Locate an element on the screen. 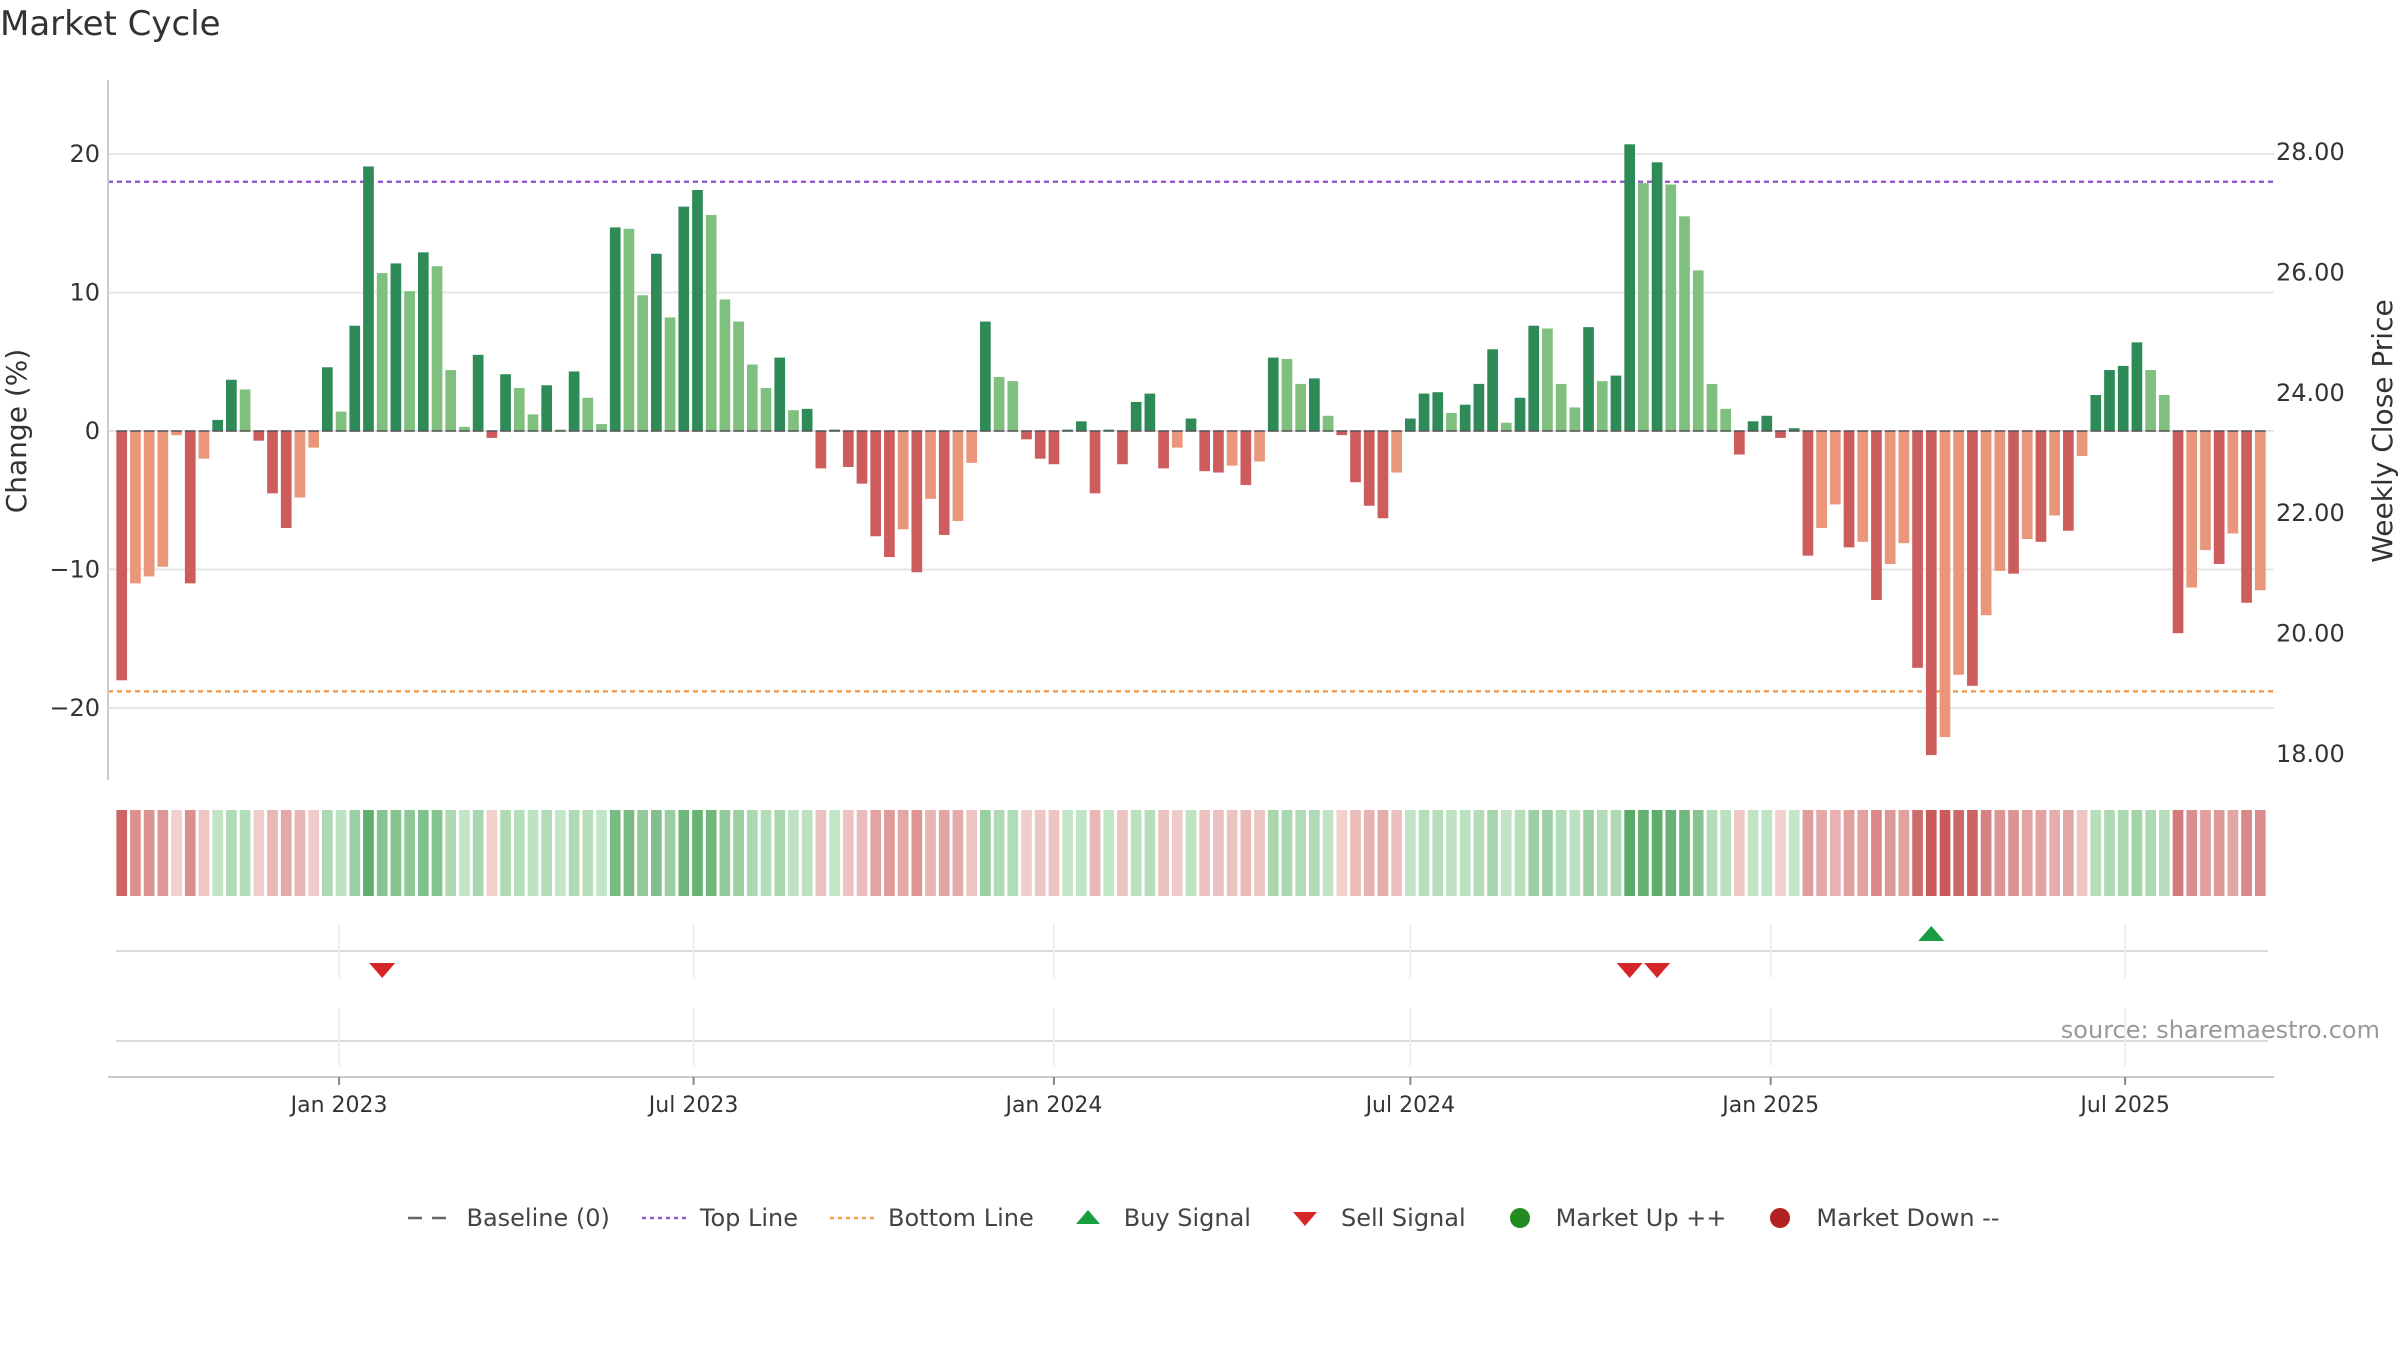 The width and height of the screenshot is (2400, 1350). bottom-line-legend: Bottom Line is located at coordinates (928, 1218).